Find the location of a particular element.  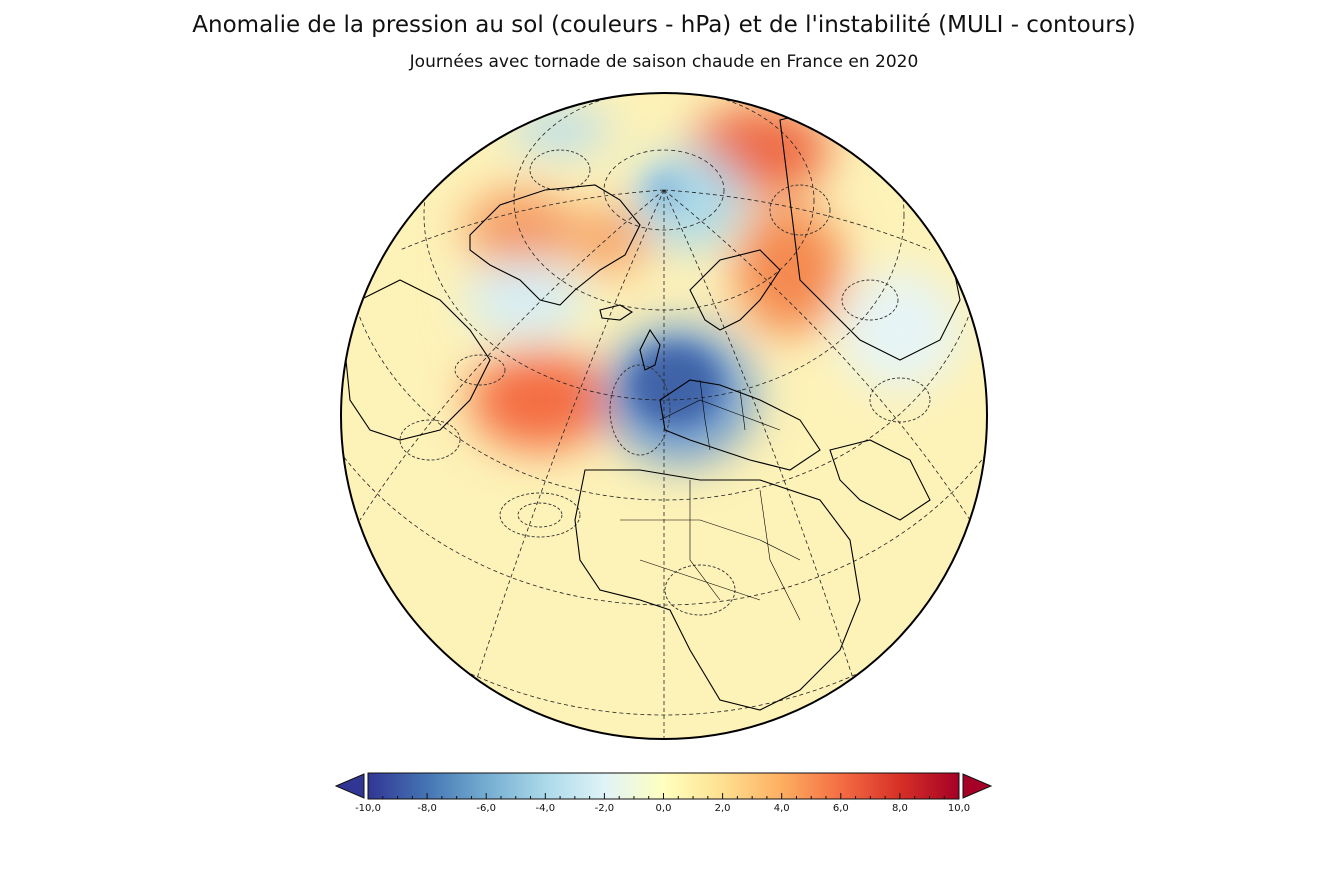

colorbar-tick-label: -10,0 is located at coordinates (368, 808).